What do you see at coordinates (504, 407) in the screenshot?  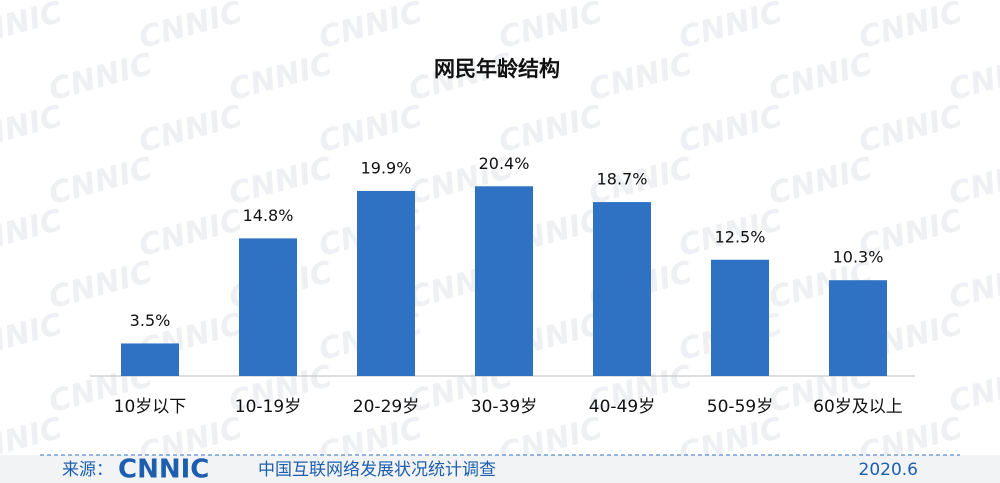 I see `x-tick-label: 30-39岁` at bounding box center [504, 407].